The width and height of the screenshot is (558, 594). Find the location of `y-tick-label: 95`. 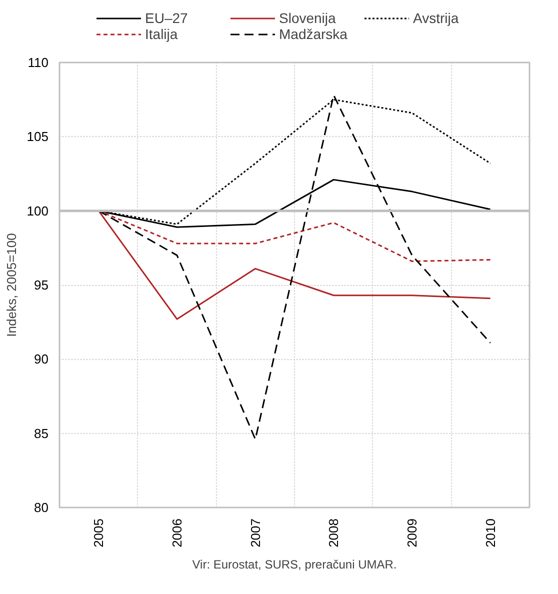

y-tick-label: 95 is located at coordinates (41, 285).